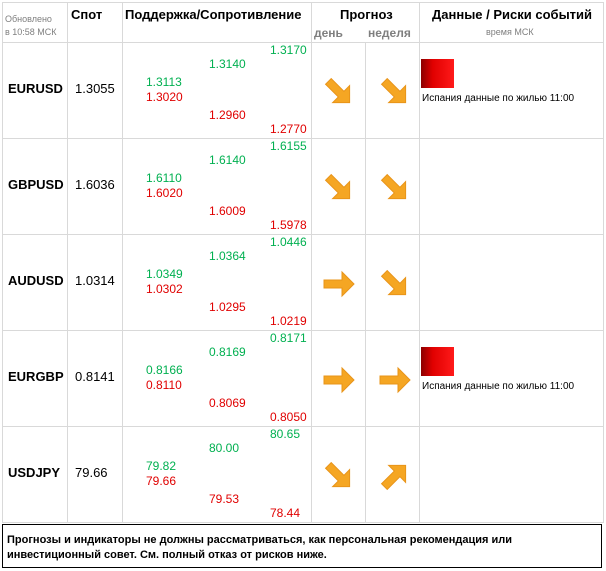 The width and height of the screenshot is (606, 571). Describe the element at coordinates (285, 513) in the screenshot. I see `resistance-level-3: 78.44` at that location.